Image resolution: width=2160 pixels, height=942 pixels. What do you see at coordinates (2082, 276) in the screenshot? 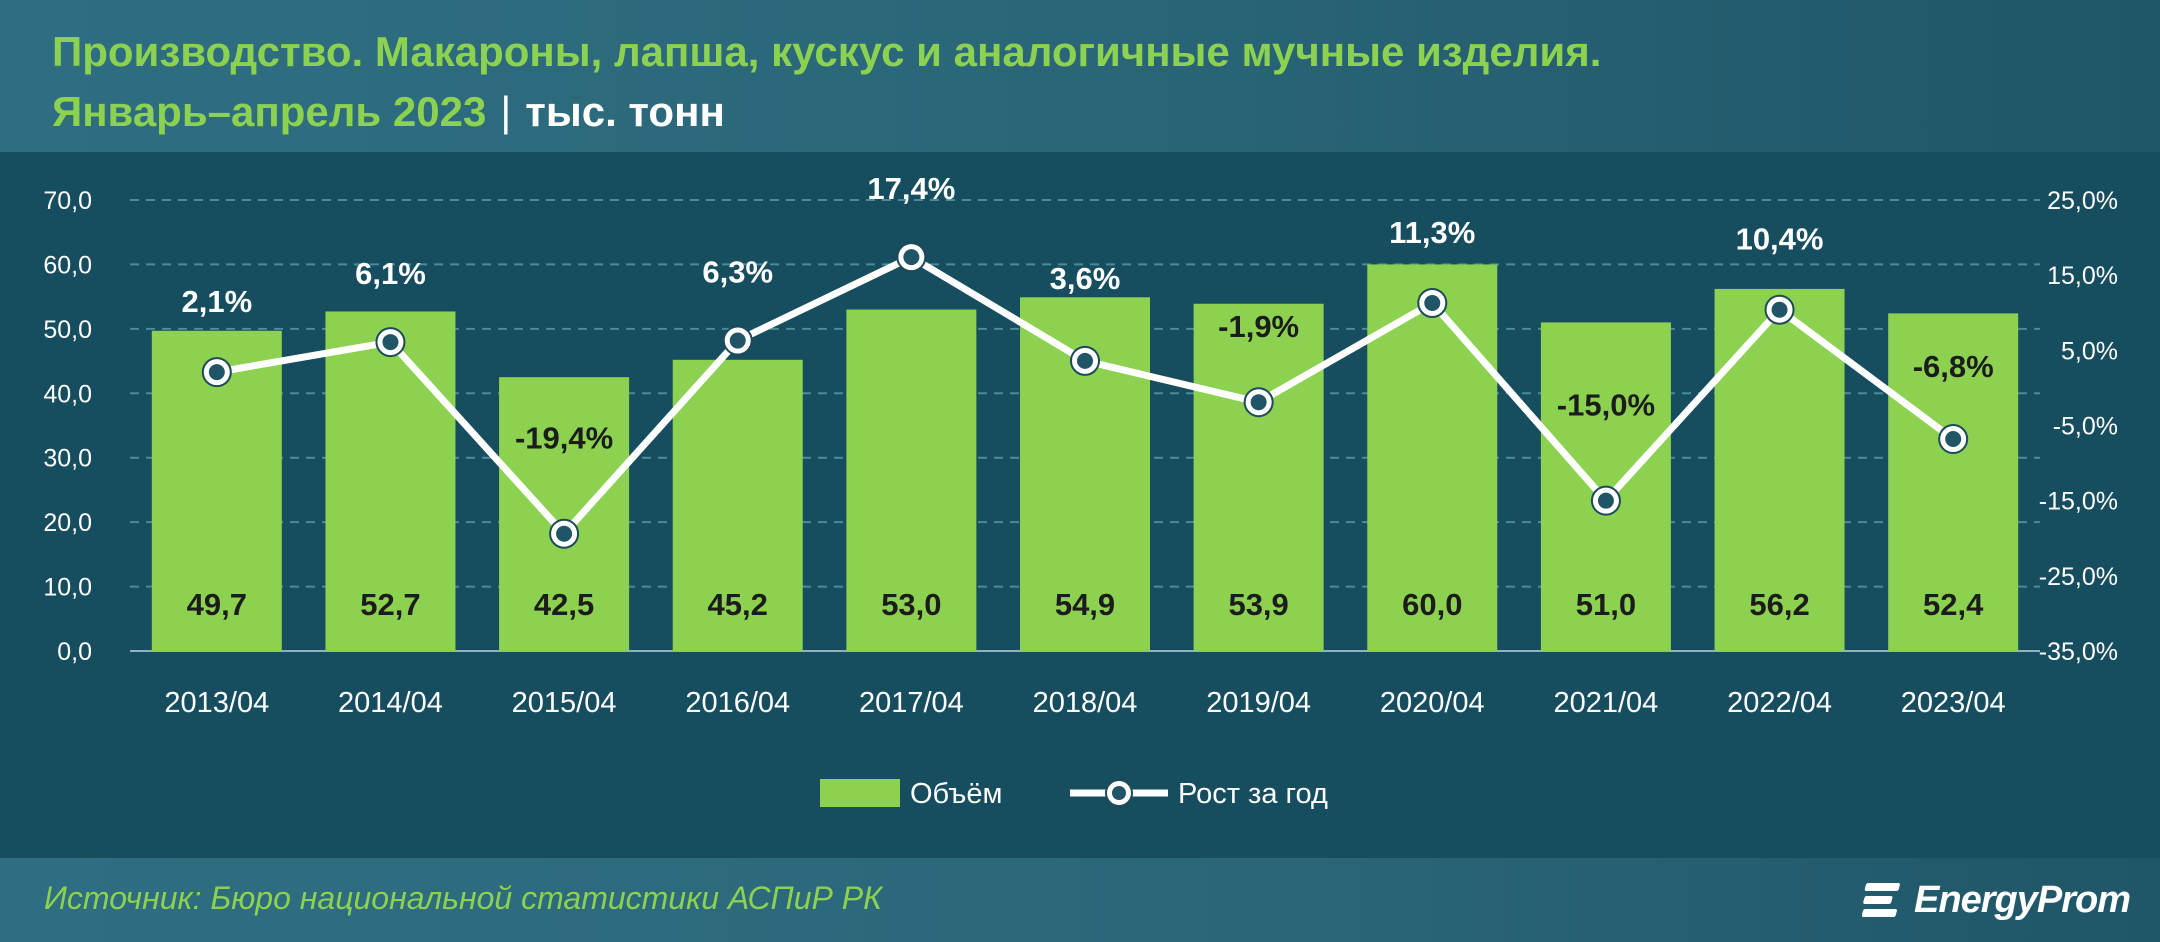
I see `right-axis-tick-label: 15,0%` at bounding box center [2082, 276].